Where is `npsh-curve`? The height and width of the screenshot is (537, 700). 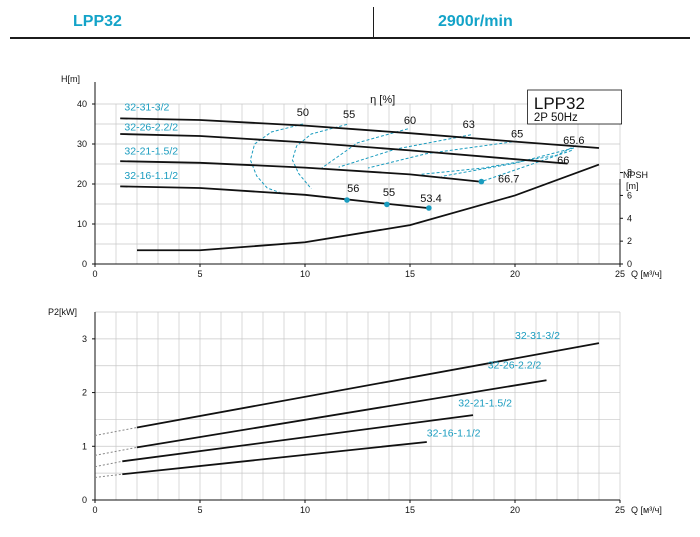 npsh-curve is located at coordinates (368, 207).